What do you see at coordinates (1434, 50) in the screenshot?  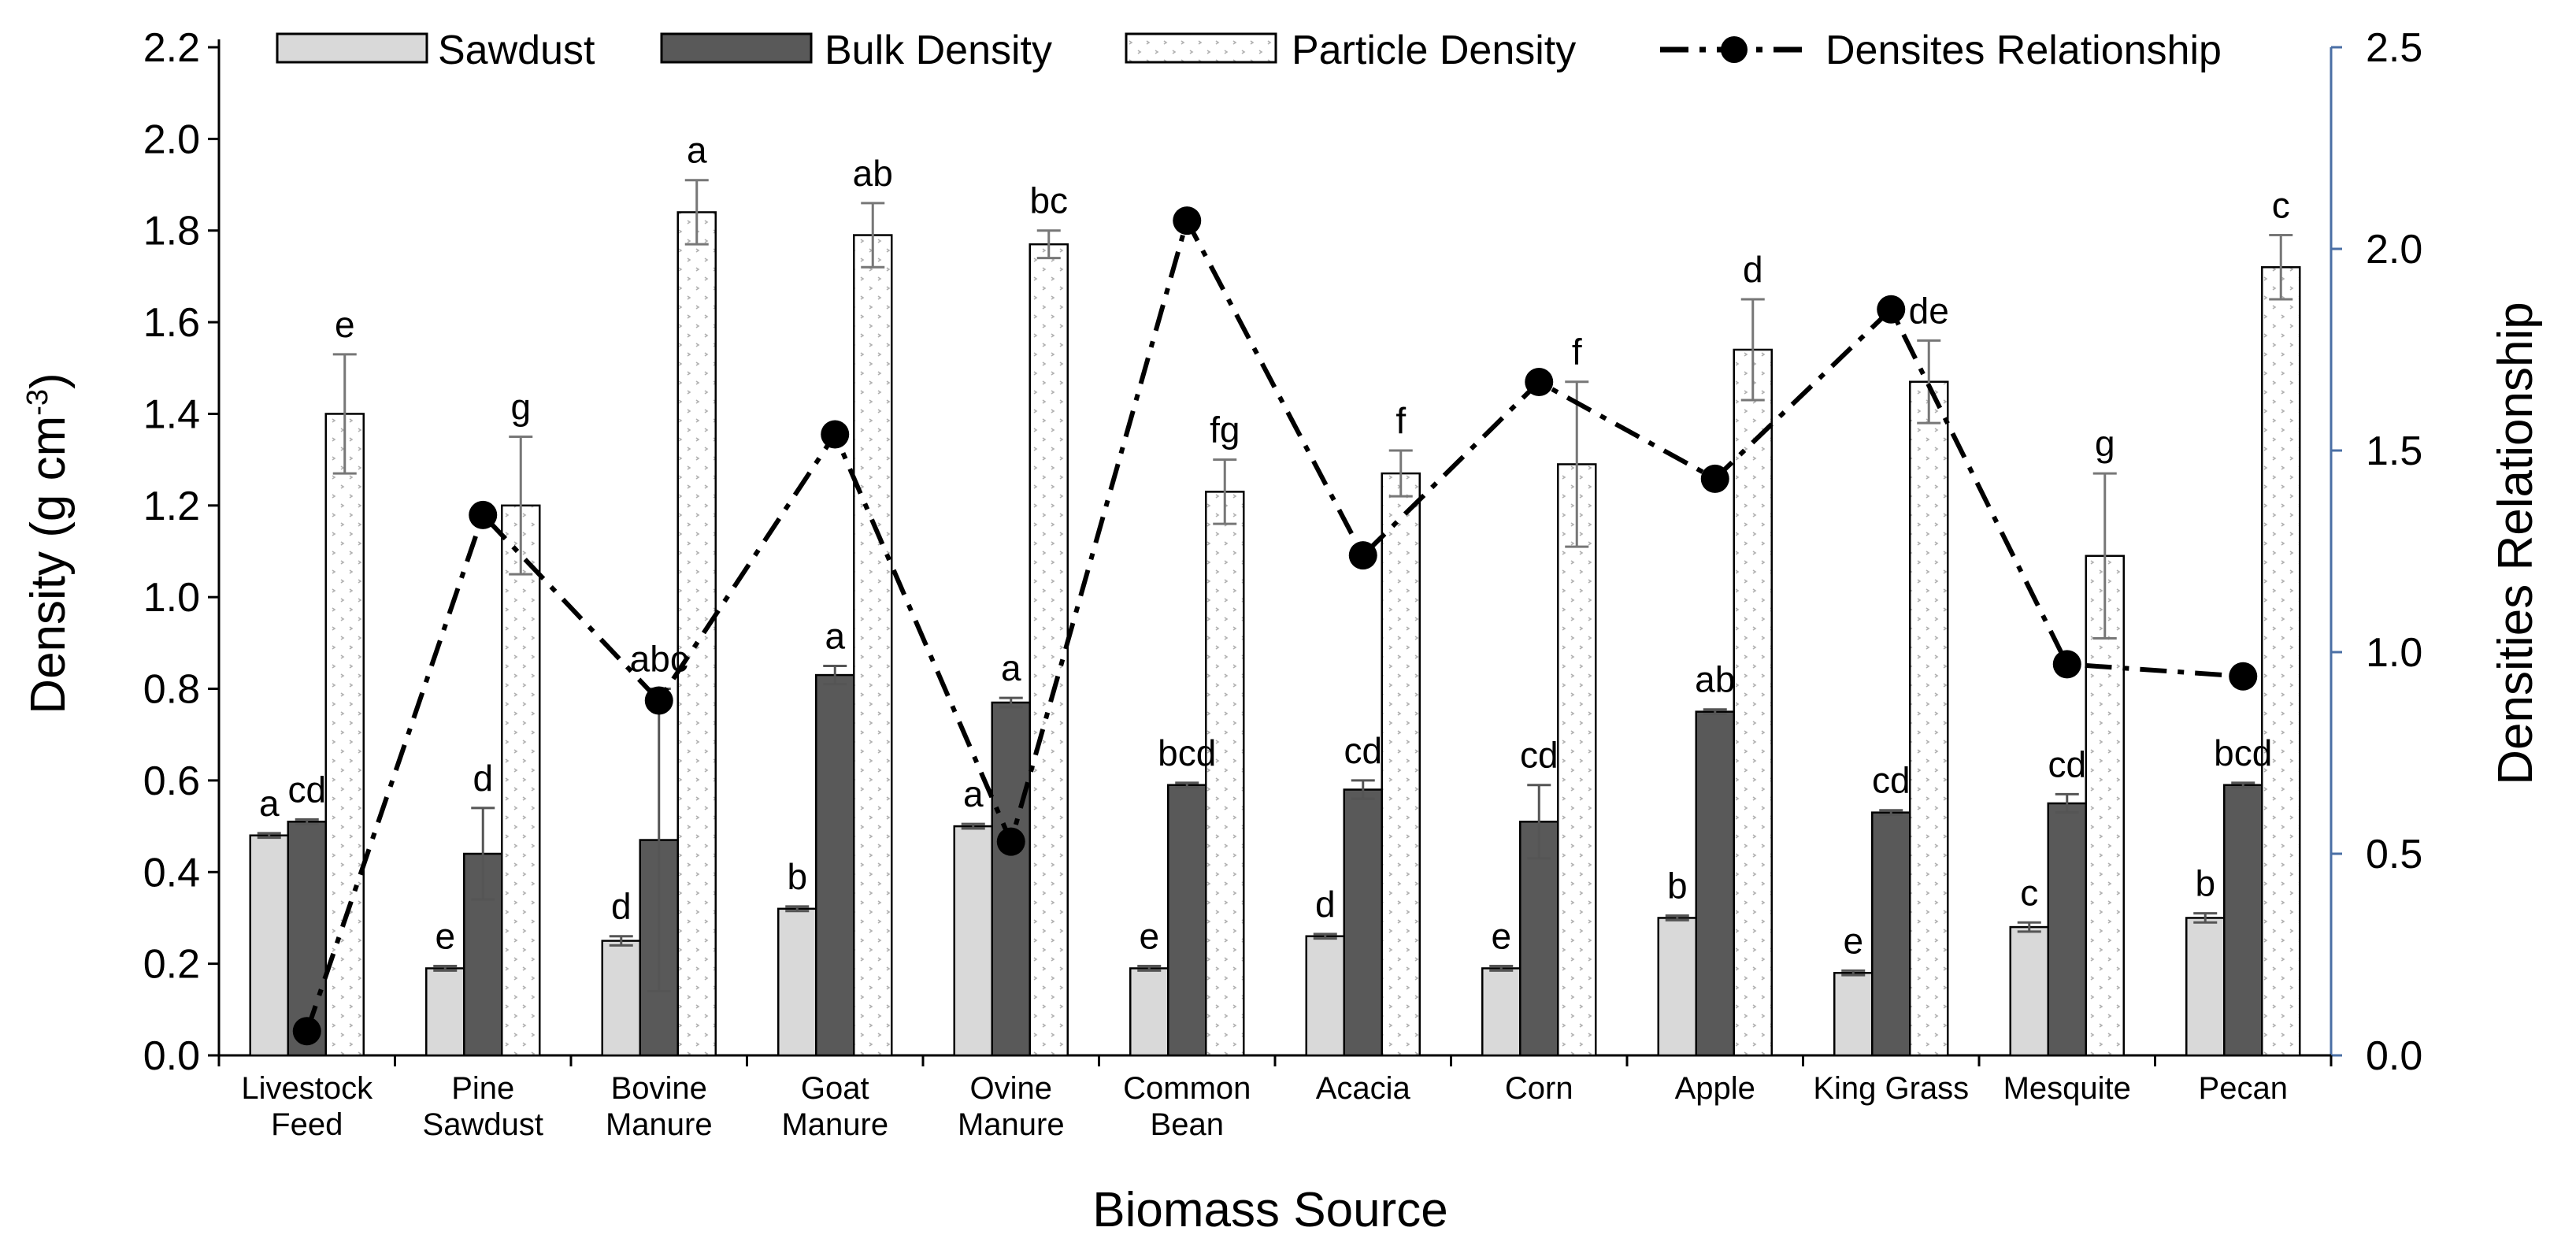 I see `legend-label-particle-density: Particle Density` at bounding box center [1434, 50].